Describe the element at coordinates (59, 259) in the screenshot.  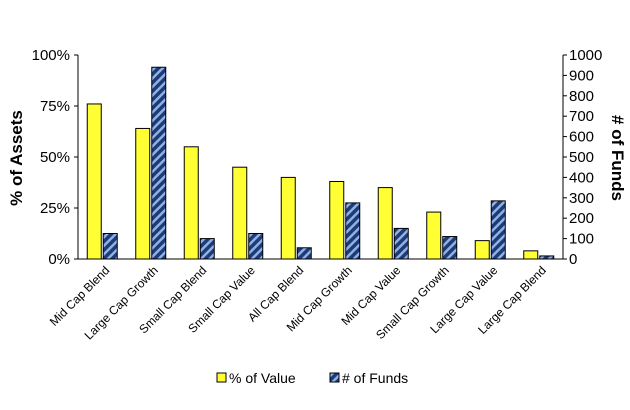
I see `y-tick-label-left: 0%` at that location.